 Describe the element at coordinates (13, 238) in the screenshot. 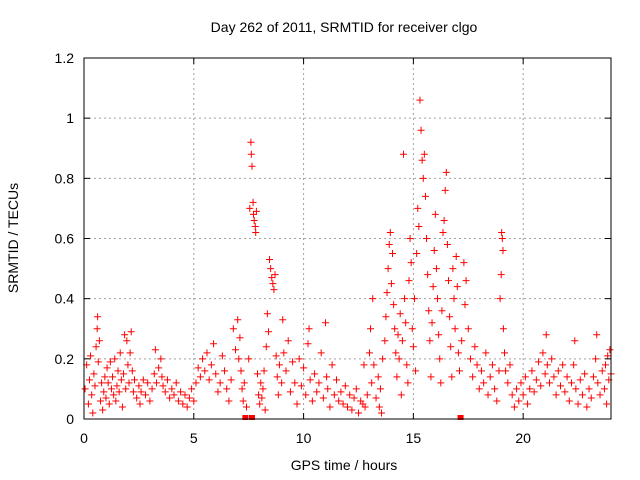

I see `y-axis-label: SRMTID / TECUs` at that location.